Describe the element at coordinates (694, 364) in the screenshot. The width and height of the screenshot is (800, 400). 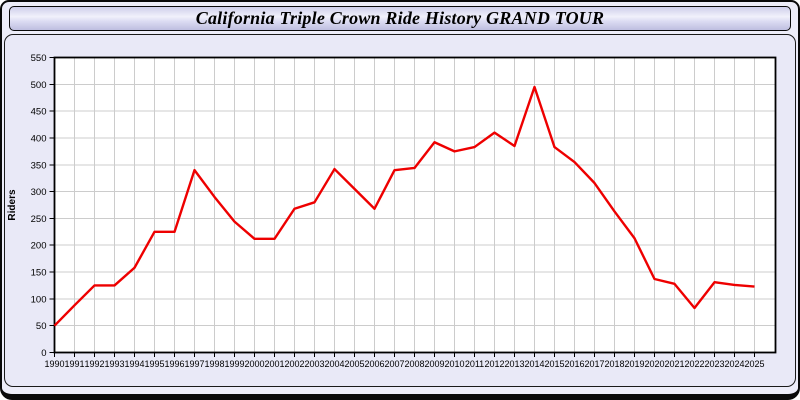
I see `svg-text: 2022` at that location.